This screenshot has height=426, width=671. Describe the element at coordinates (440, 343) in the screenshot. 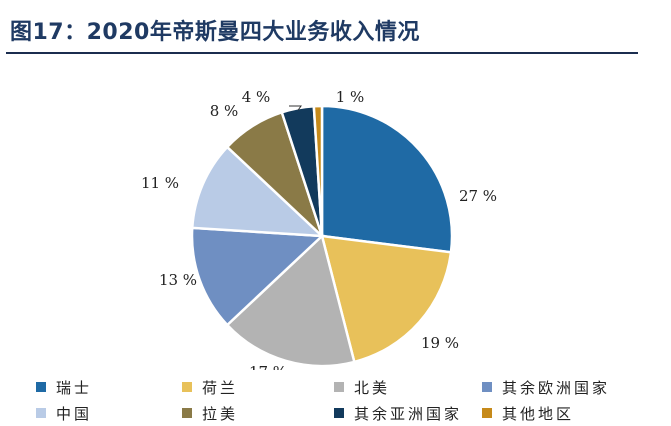

I see `slice-label-1: 19 %` at that location.